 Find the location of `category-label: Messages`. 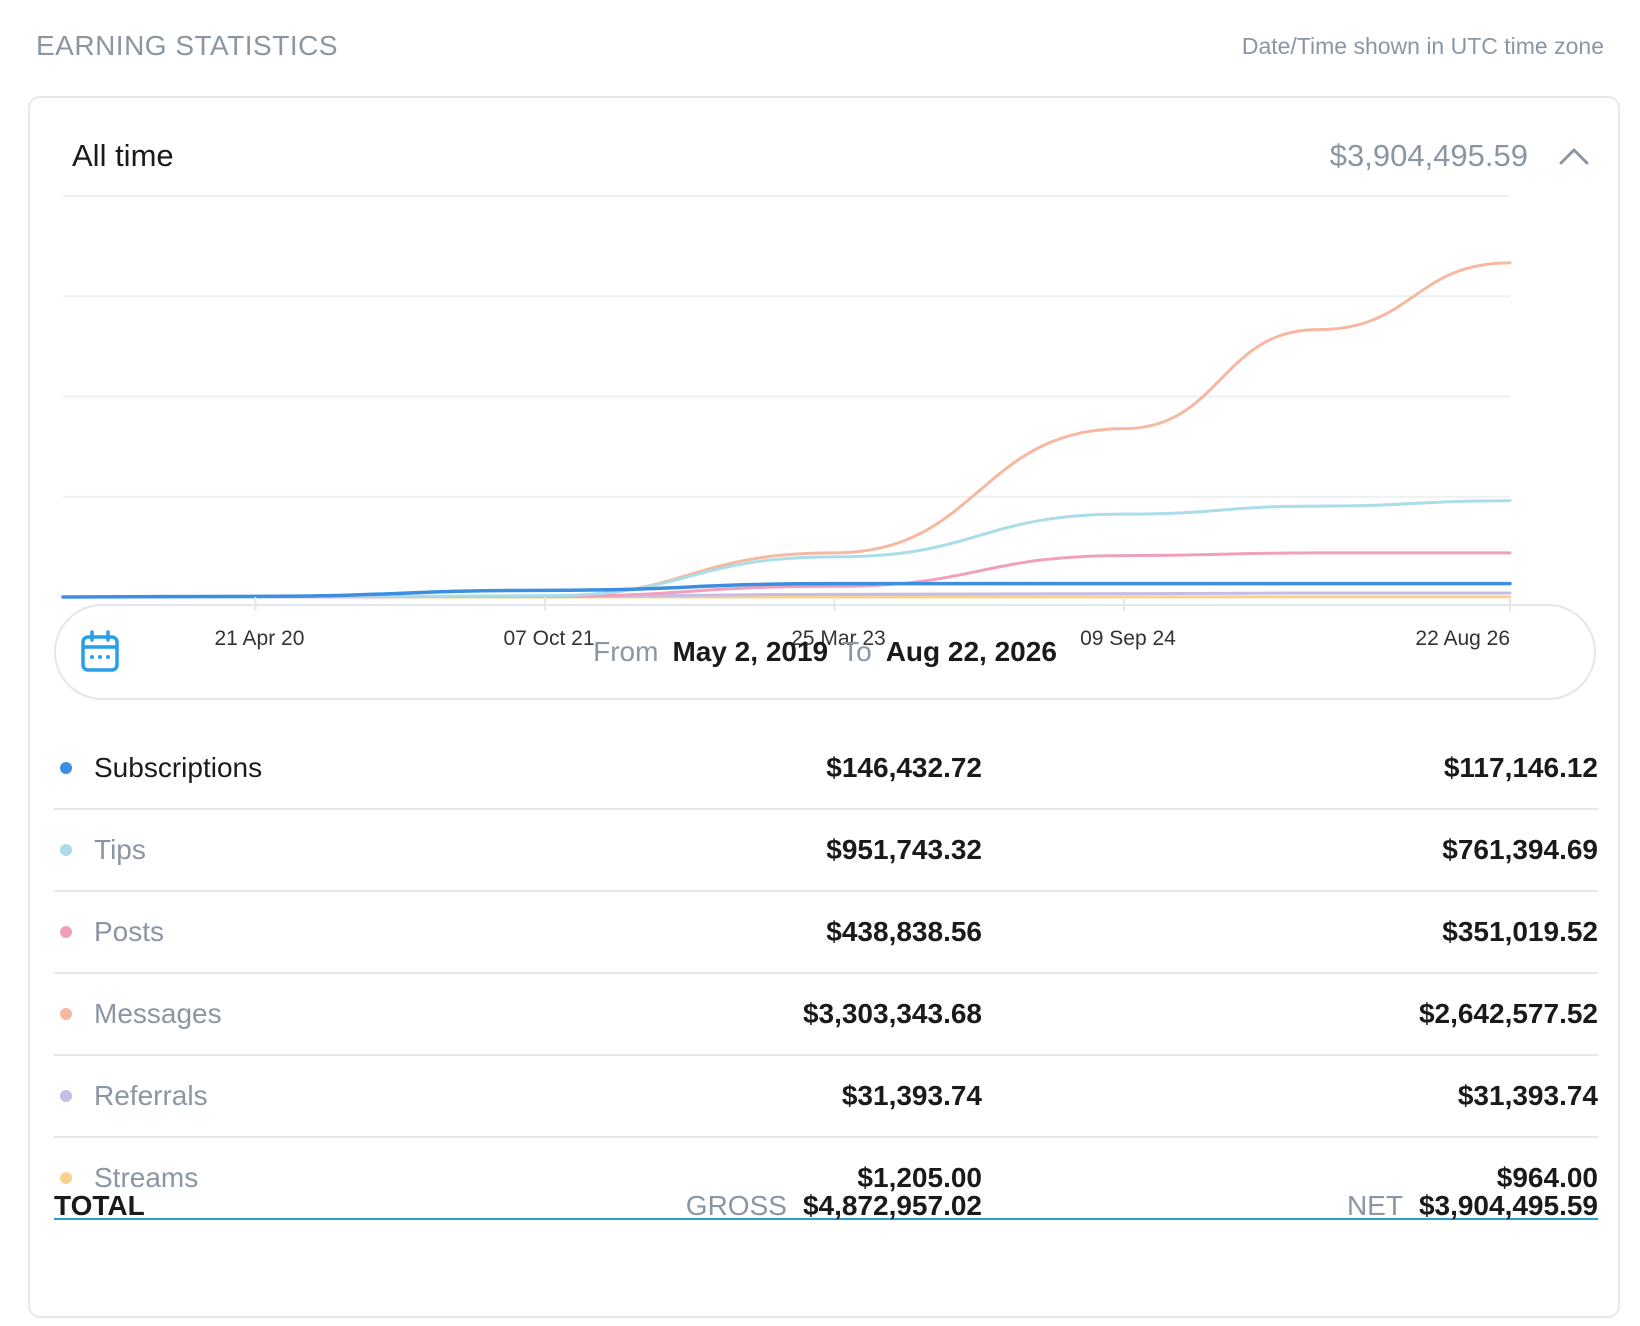

category-label: Messages is located at coordinates (158, 1013).